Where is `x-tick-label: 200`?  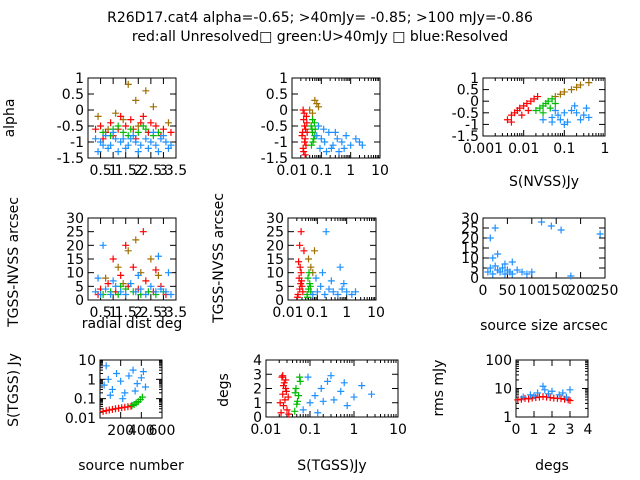 x-tick-label: 200 is located at coordinates (120, 431).